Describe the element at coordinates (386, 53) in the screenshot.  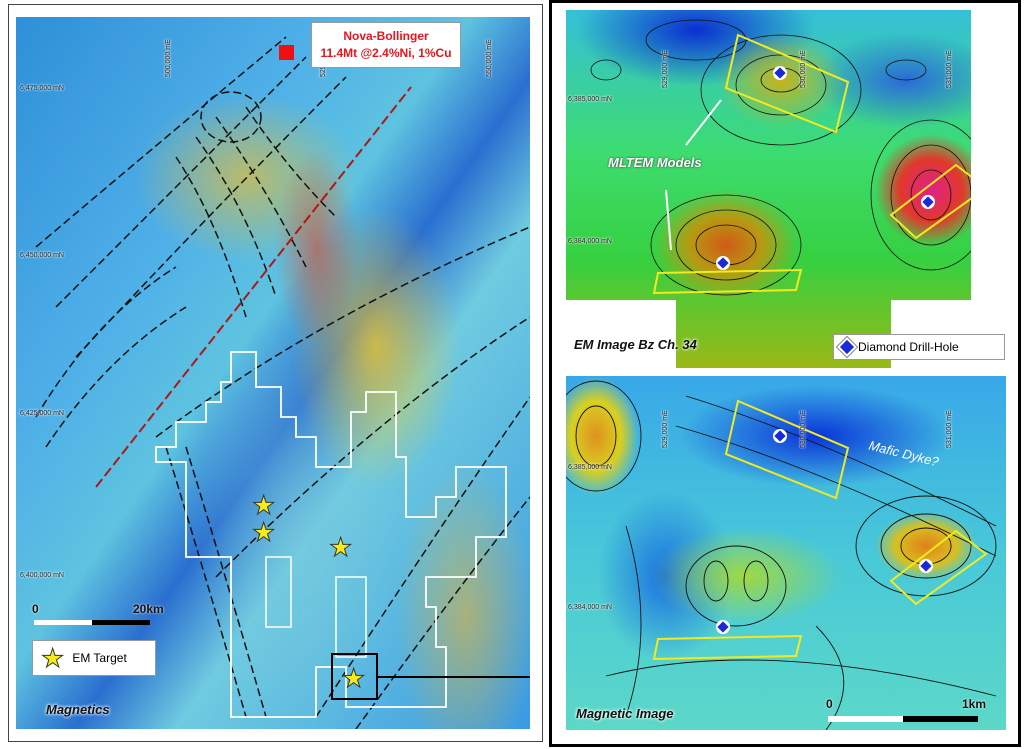
I see `deposit-grade: 11.4Mt @2.4%Ni, 1%Cu` at that location.